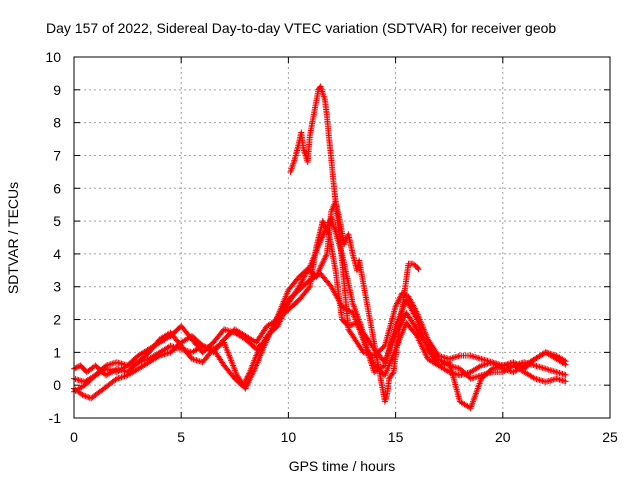  What do you see at coordinates (57, 352) in the screenshot?
I see `y-tick-label: 1` at bounding box center [57, 352].